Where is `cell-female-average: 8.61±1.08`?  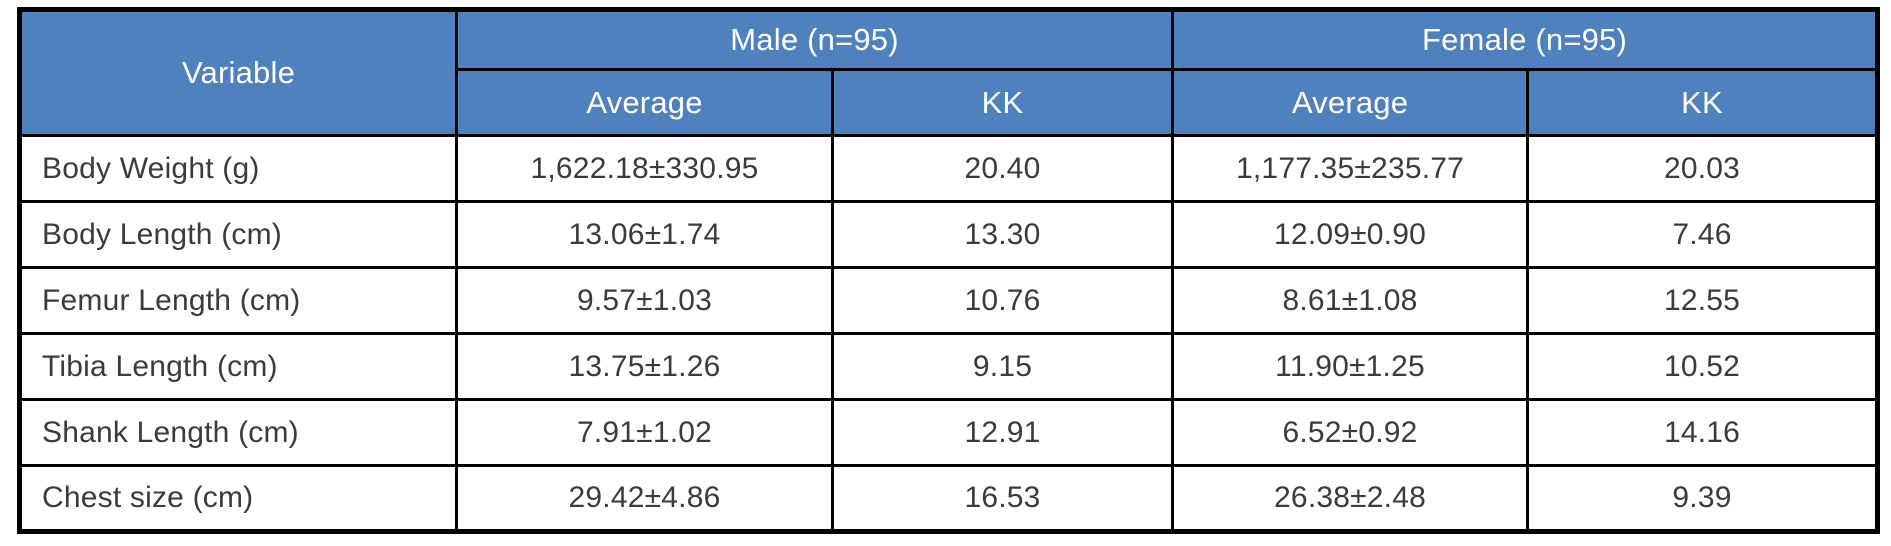
cell-female-average: 8.61±1.08 is located at coordinates (1350, 300).